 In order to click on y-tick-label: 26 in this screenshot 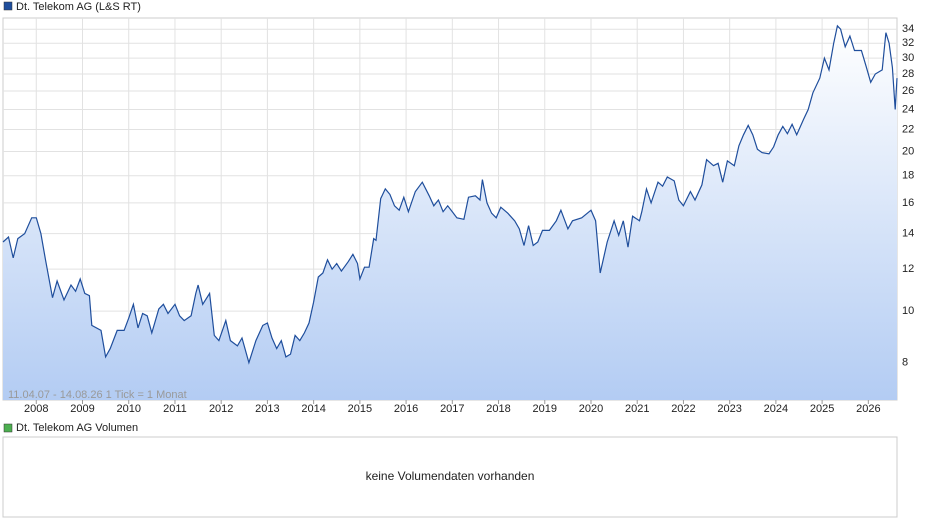, I will do `click(908, 91)`.